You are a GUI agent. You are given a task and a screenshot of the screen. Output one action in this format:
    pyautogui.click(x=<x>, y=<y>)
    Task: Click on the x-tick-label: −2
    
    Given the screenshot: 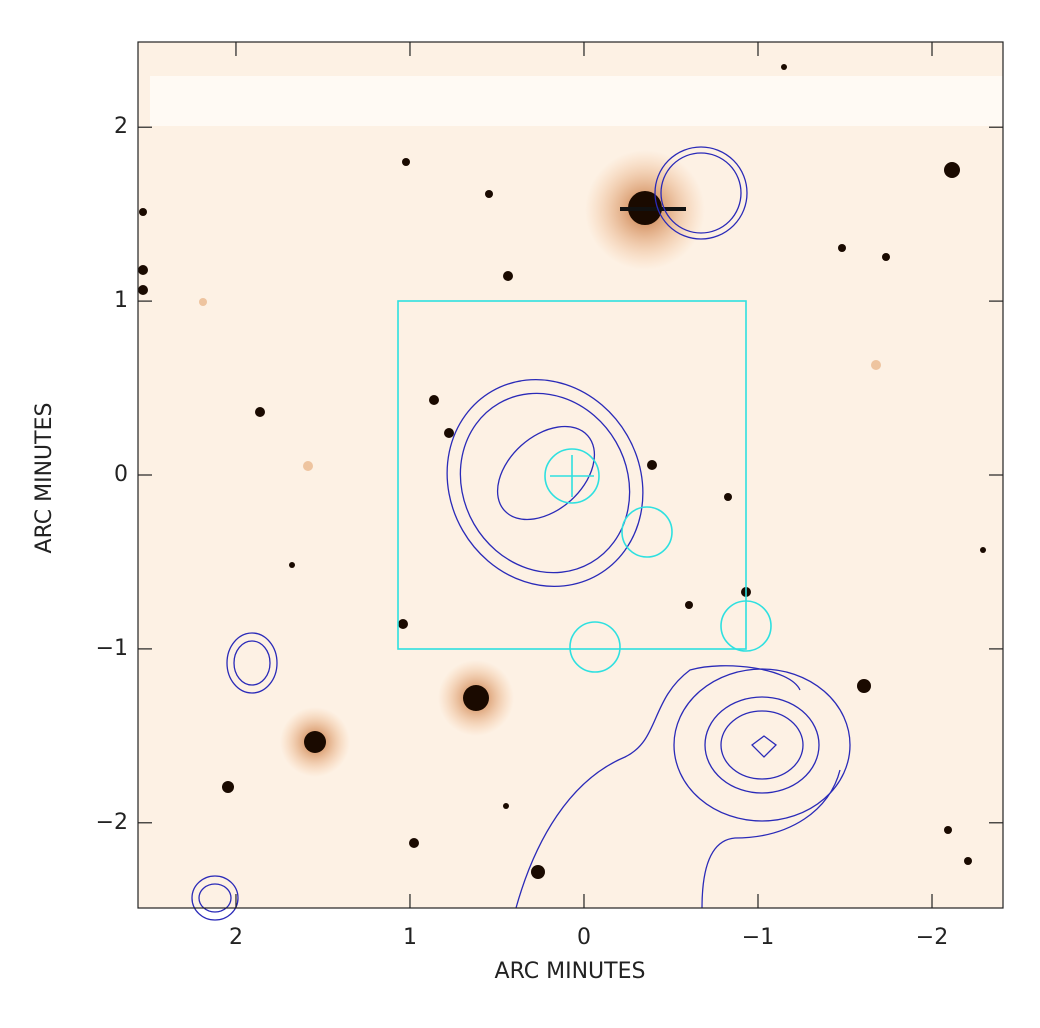 What is the action you would take?
    pyautogui.click(x=932, y=937)
    